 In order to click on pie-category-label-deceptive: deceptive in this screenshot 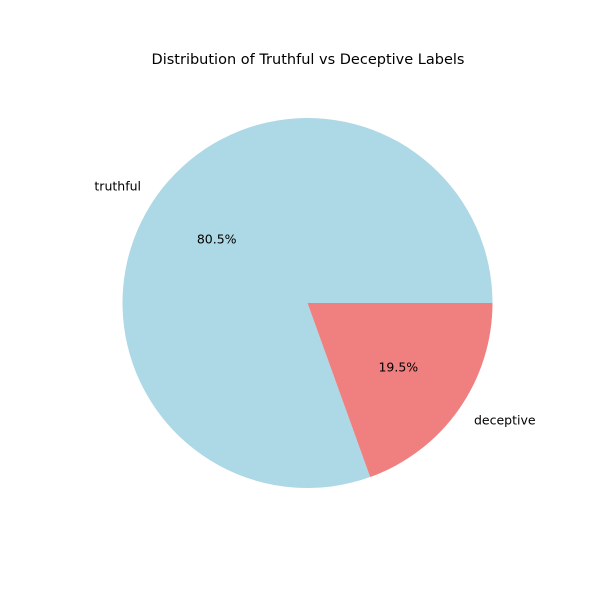, I will do `click(505, 420)`.